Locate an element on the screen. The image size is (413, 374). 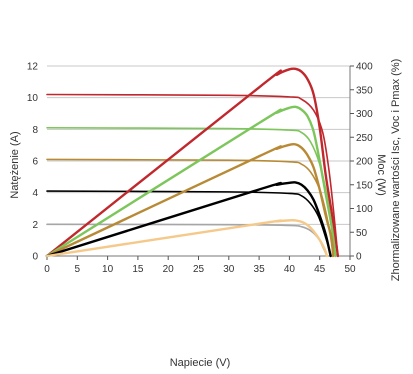
y-right-tick-label: 350 is located at coordinates (364, 90).